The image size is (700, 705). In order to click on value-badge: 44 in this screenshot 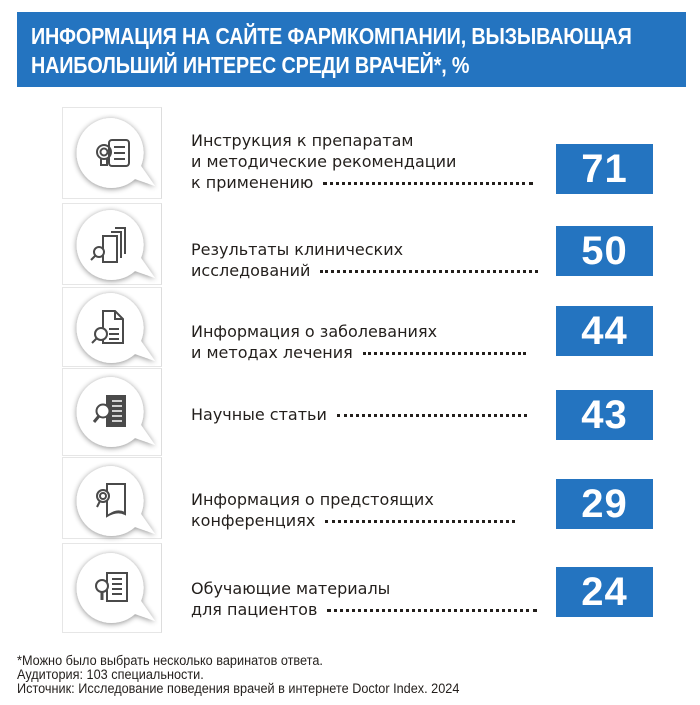, I will do `click(604, 331)`.